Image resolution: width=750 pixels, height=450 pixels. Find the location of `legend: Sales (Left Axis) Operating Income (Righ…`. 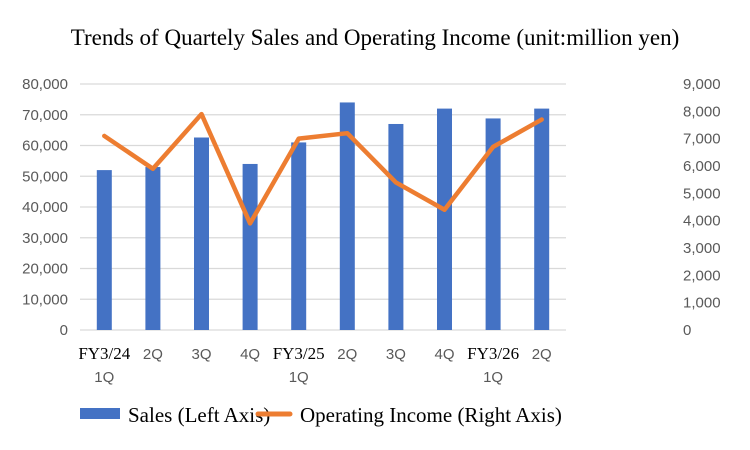

legend: Sales (Left Axis) Operating Income (Righ… is located at coordinates (321, 415).